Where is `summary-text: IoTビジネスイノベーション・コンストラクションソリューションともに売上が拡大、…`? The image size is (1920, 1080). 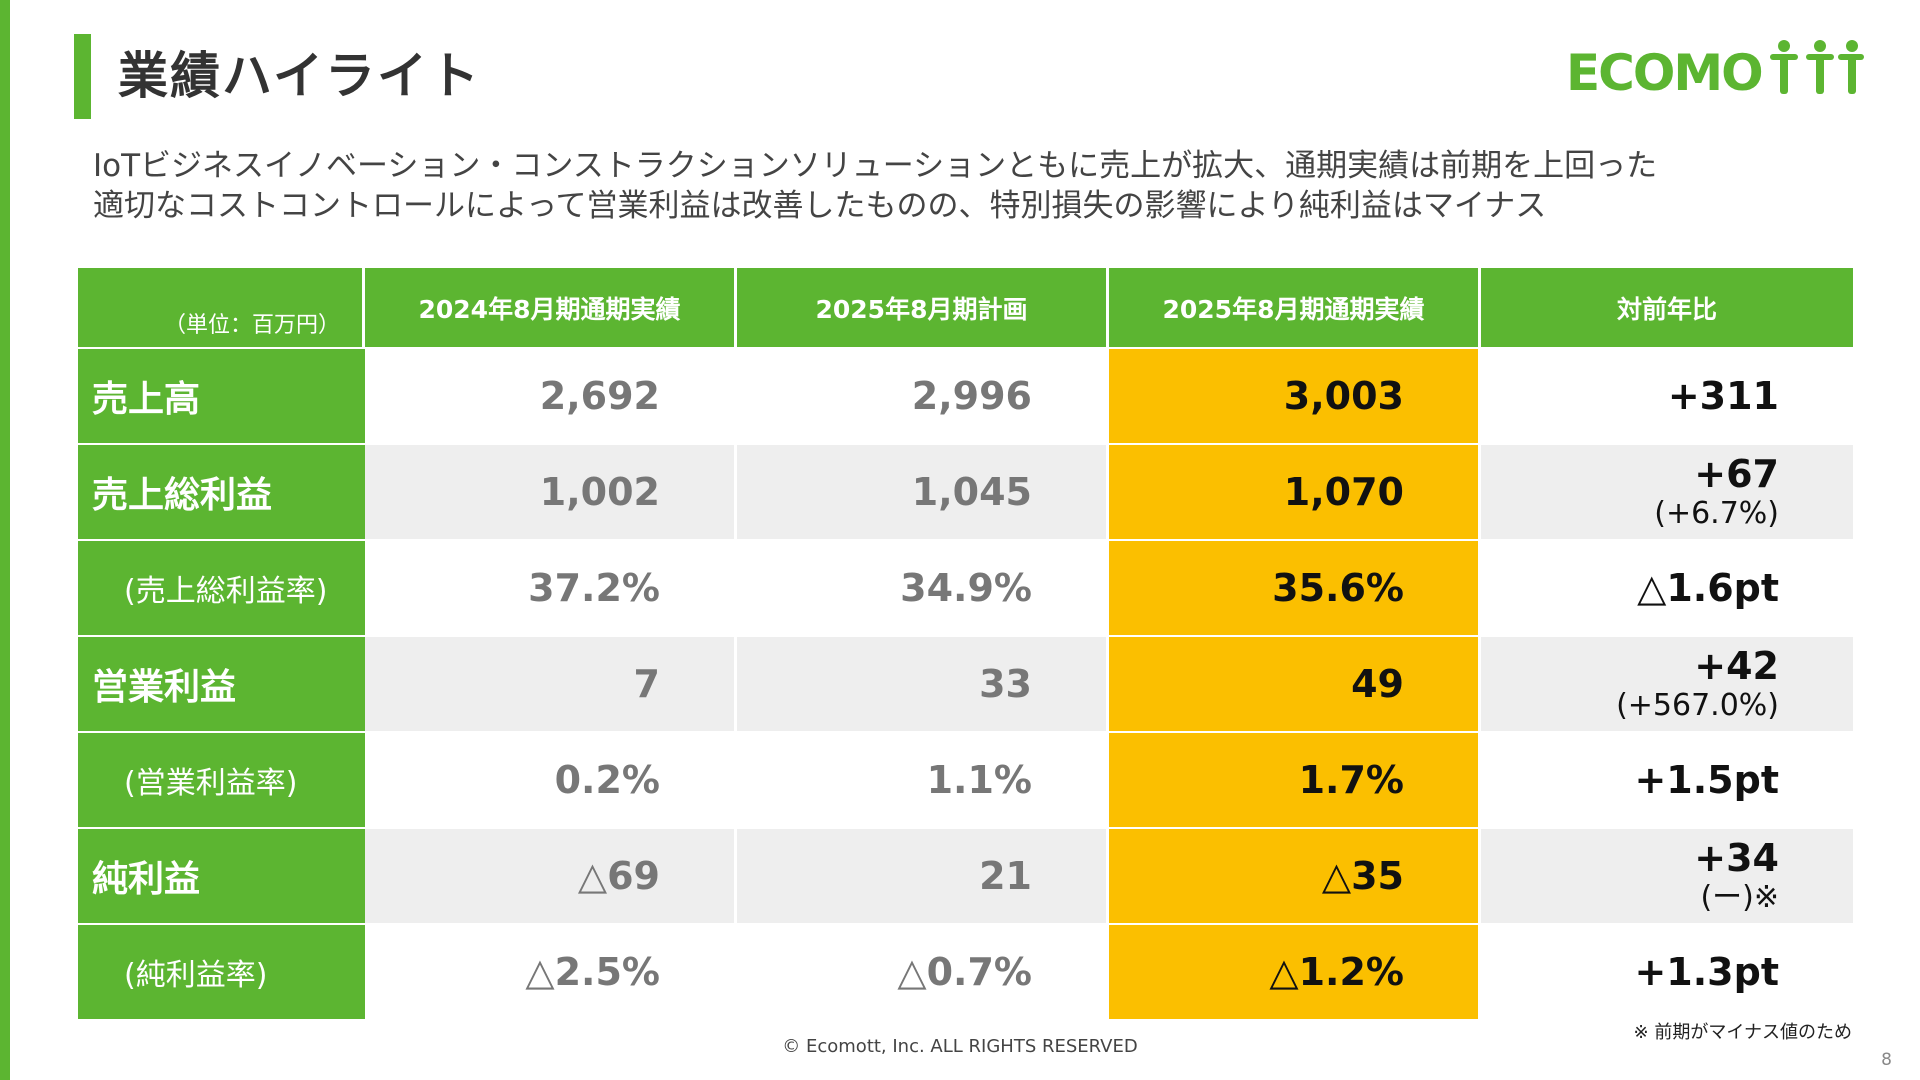 summary-text: IoTビジネスイノベーション・コンストラクションソリューションともに売上が拡大、… is located at coordinates (973, 186).